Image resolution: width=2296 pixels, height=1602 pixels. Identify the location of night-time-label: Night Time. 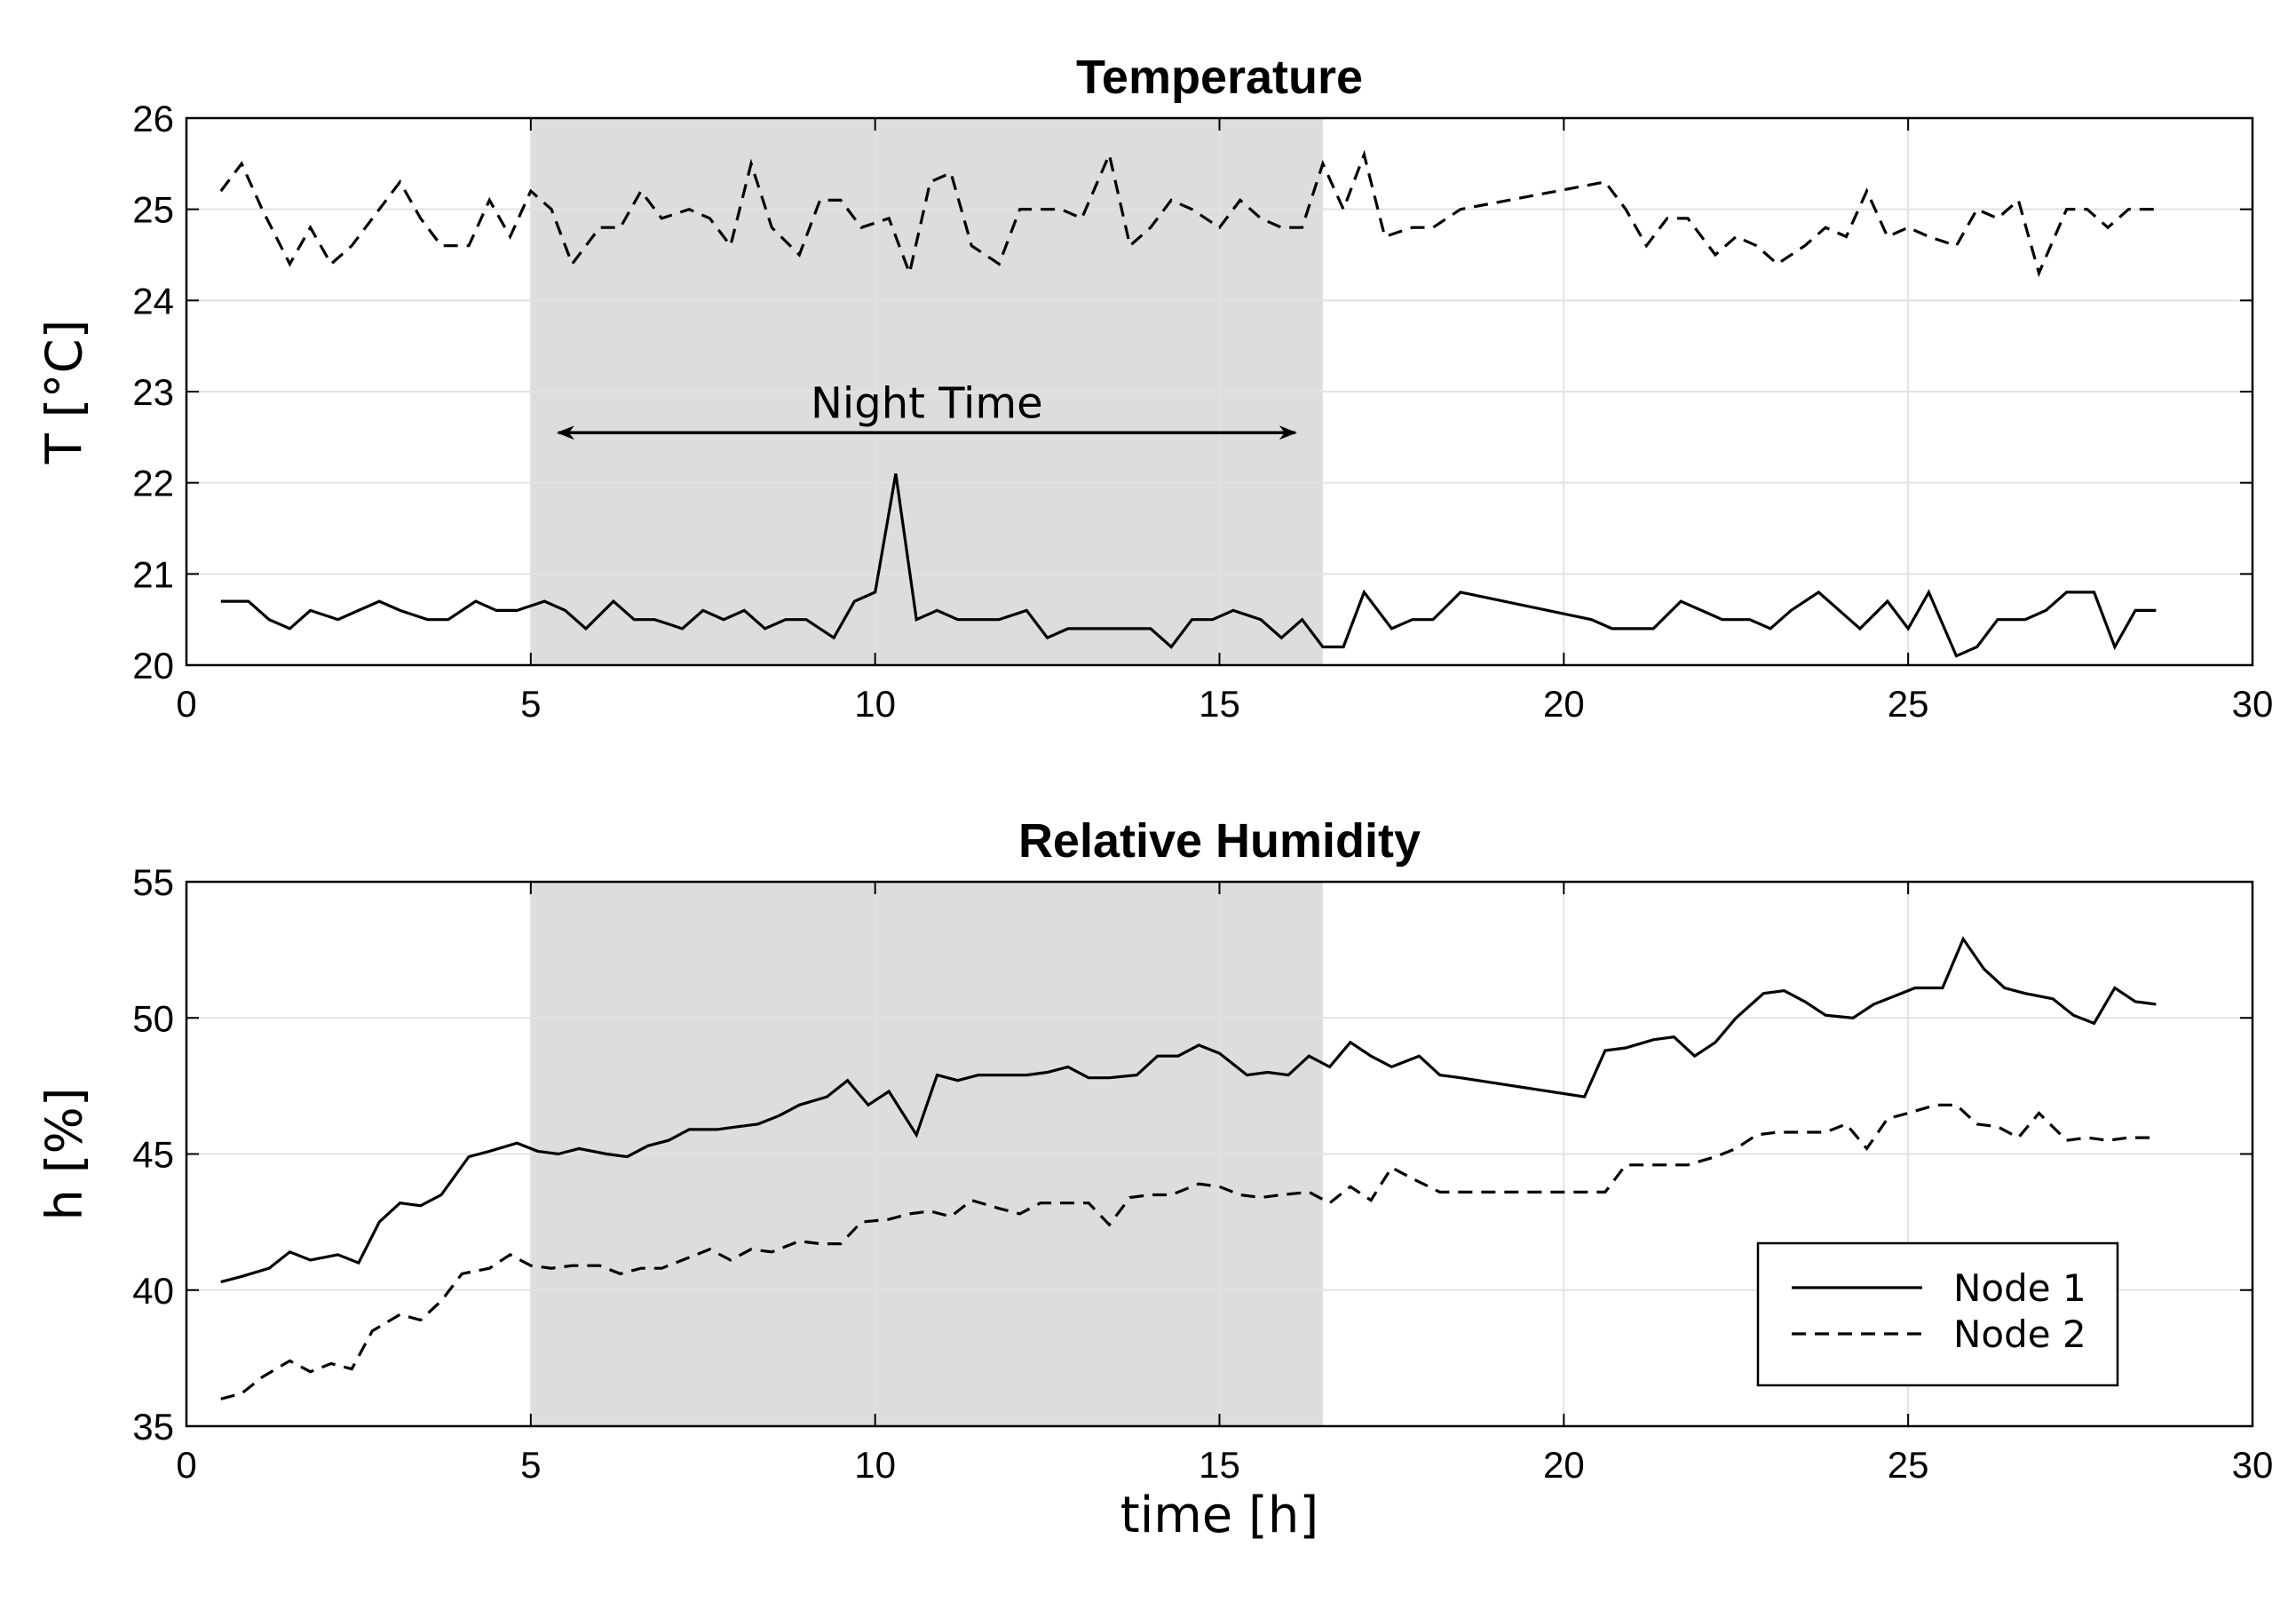
(927, 403).